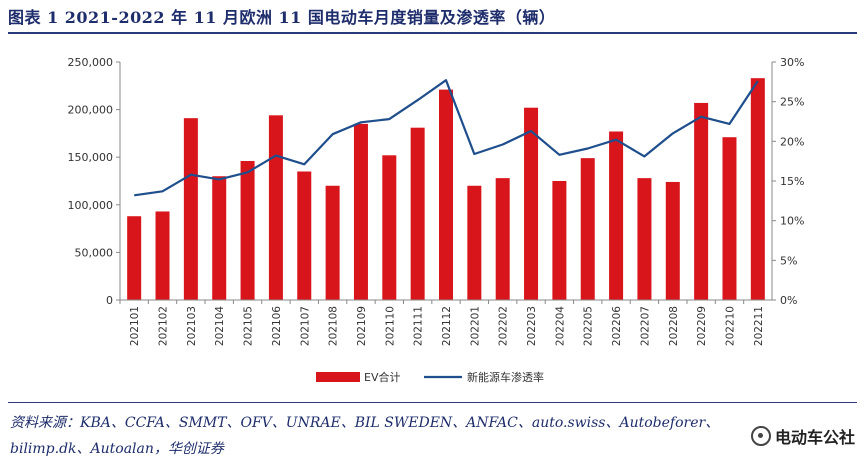 The width and height of the screenshot is (865, 473). I want to click on wechat-icon, so click(760, 436).